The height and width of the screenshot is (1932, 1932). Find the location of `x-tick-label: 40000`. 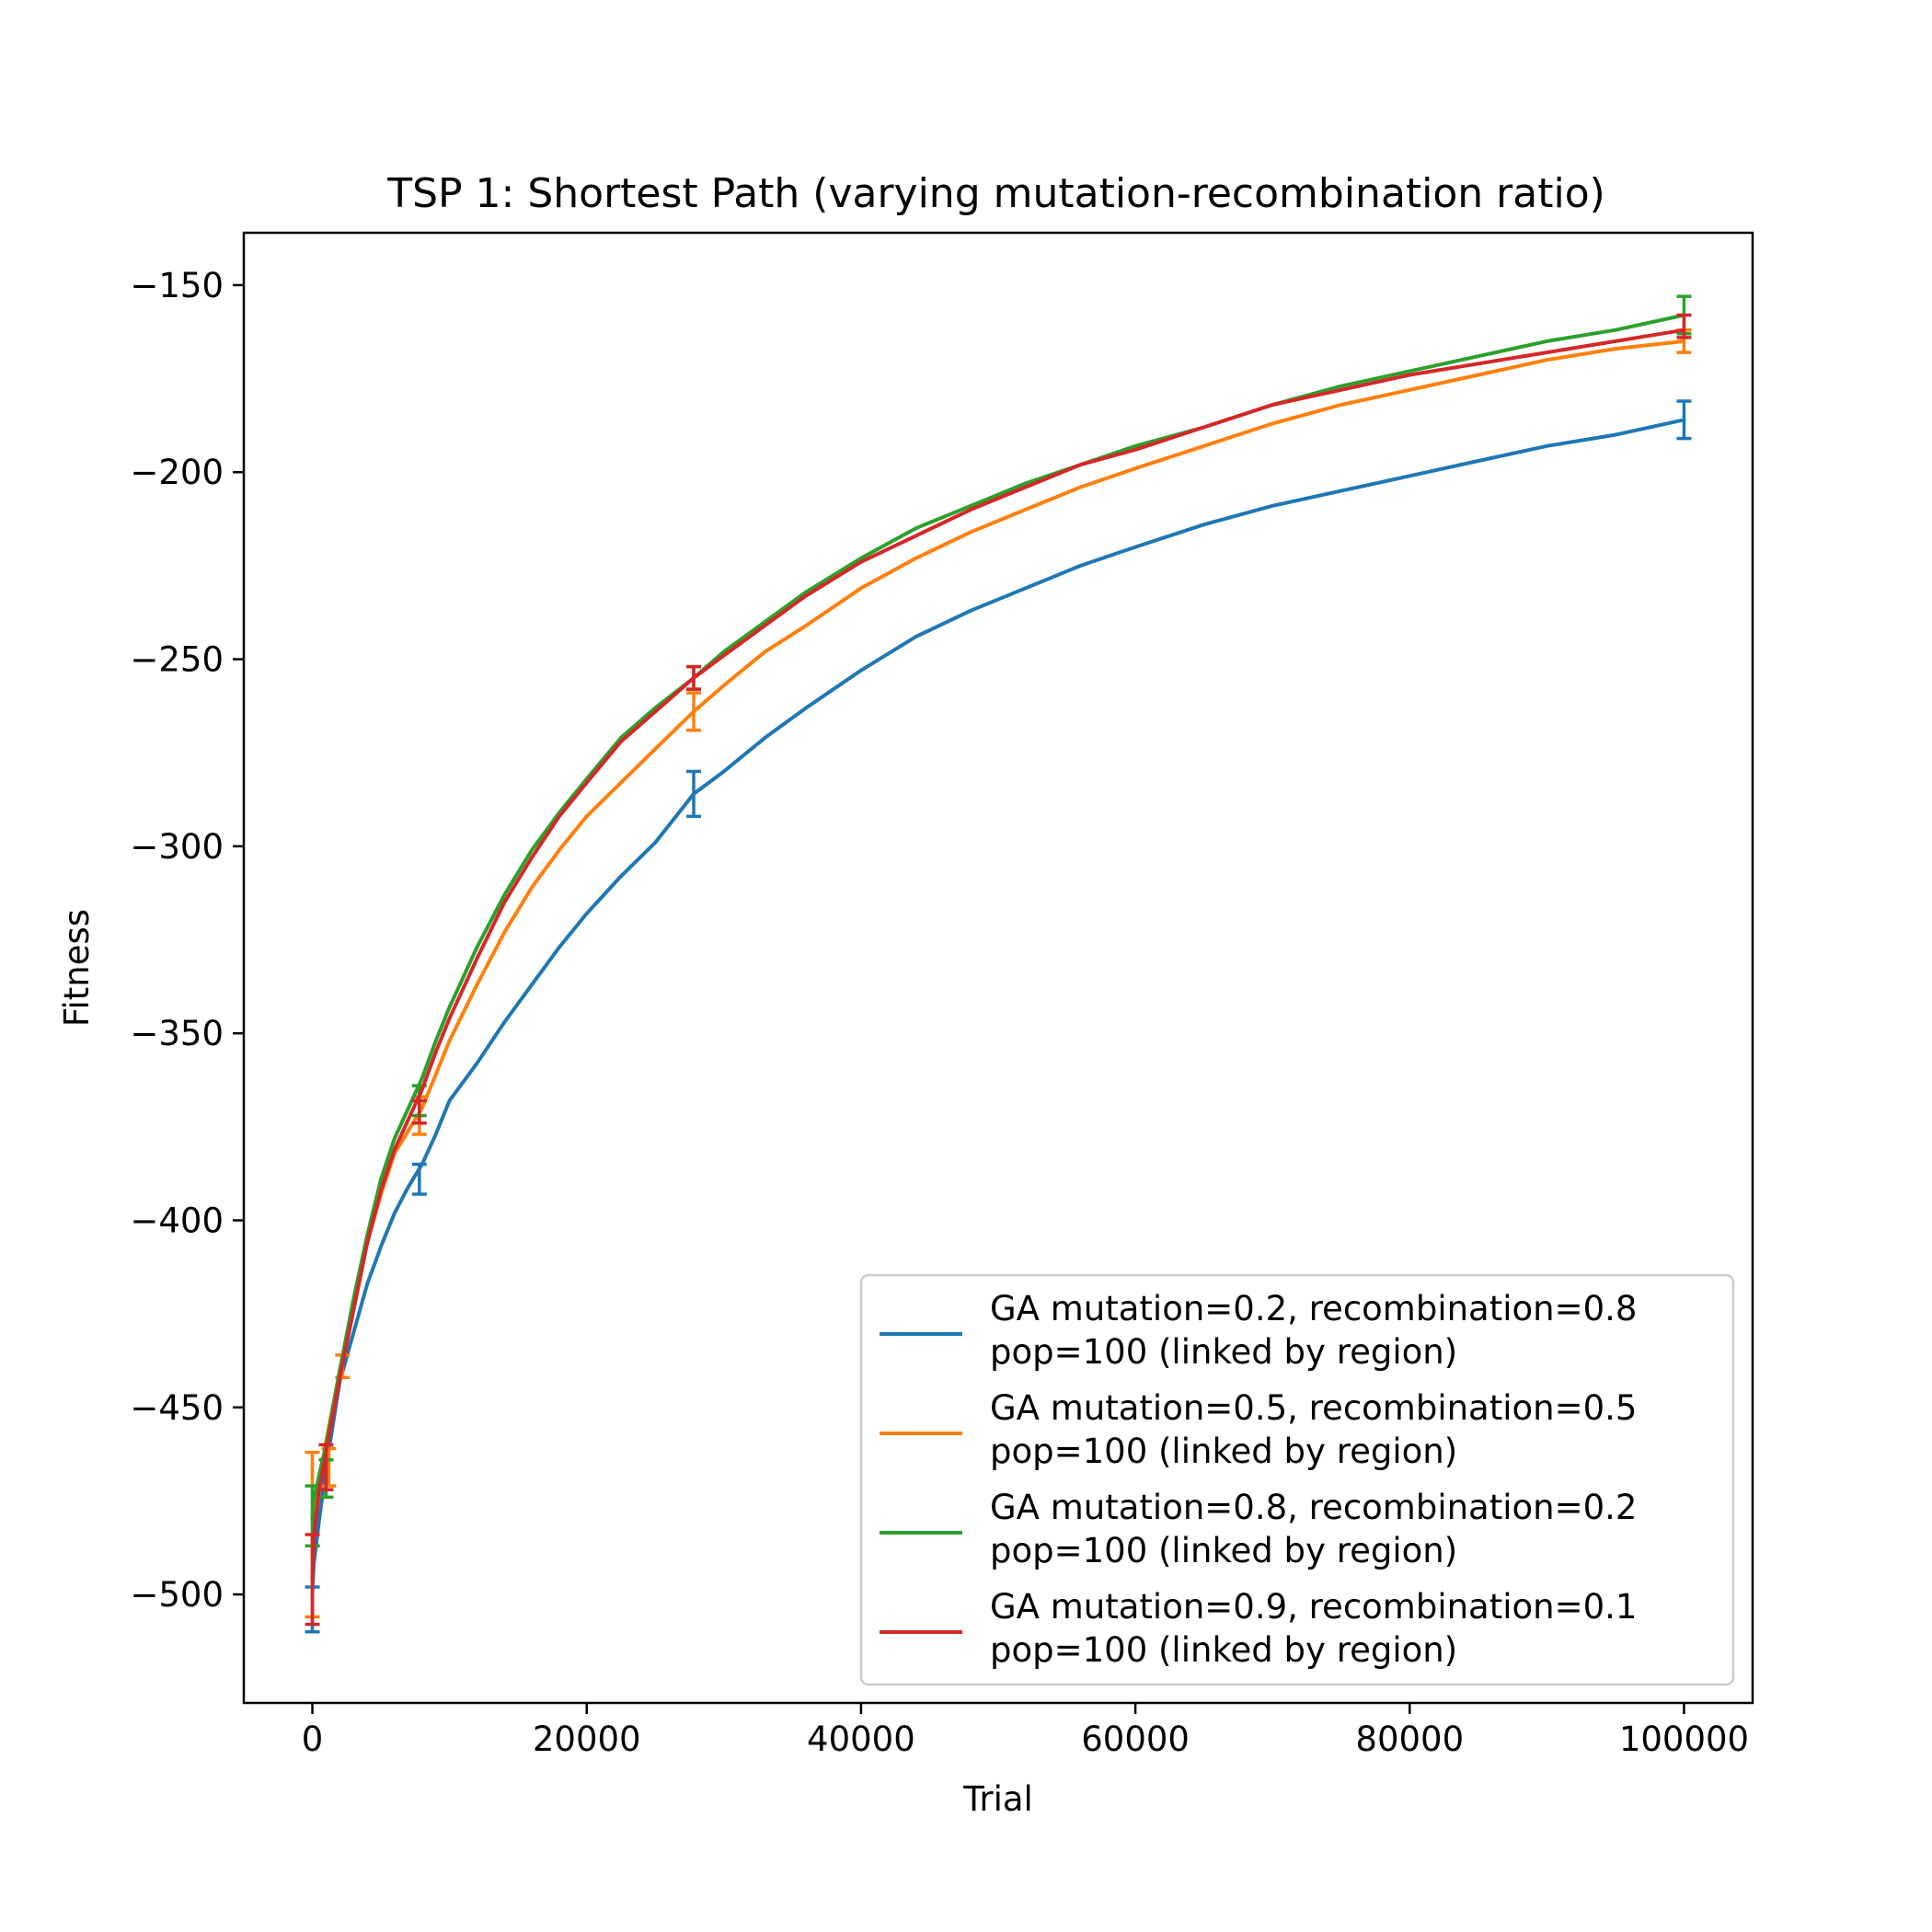

x-tick-label: 40000 is located at coordinates (861, 1739).